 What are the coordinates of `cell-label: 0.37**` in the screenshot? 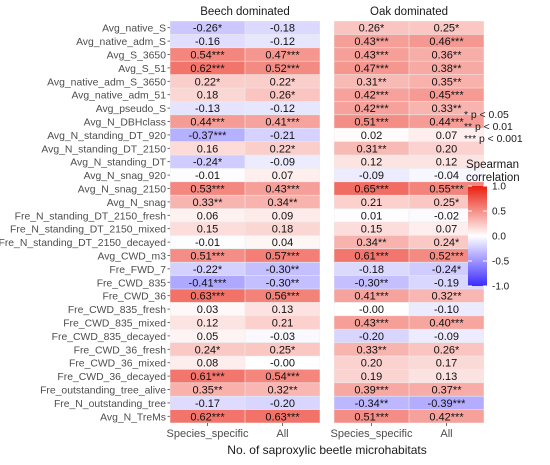 It's located at (447, 391).